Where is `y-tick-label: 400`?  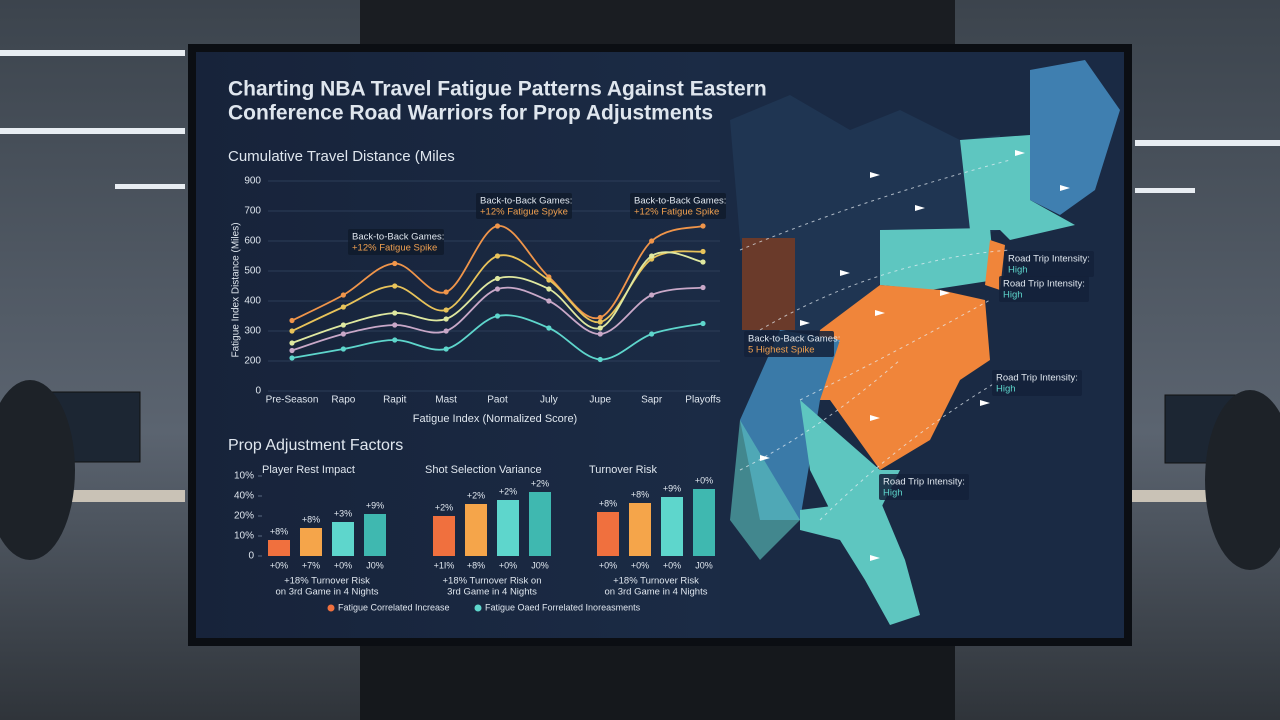
y-tick-label: 400 is located at coordinates (252, 301).